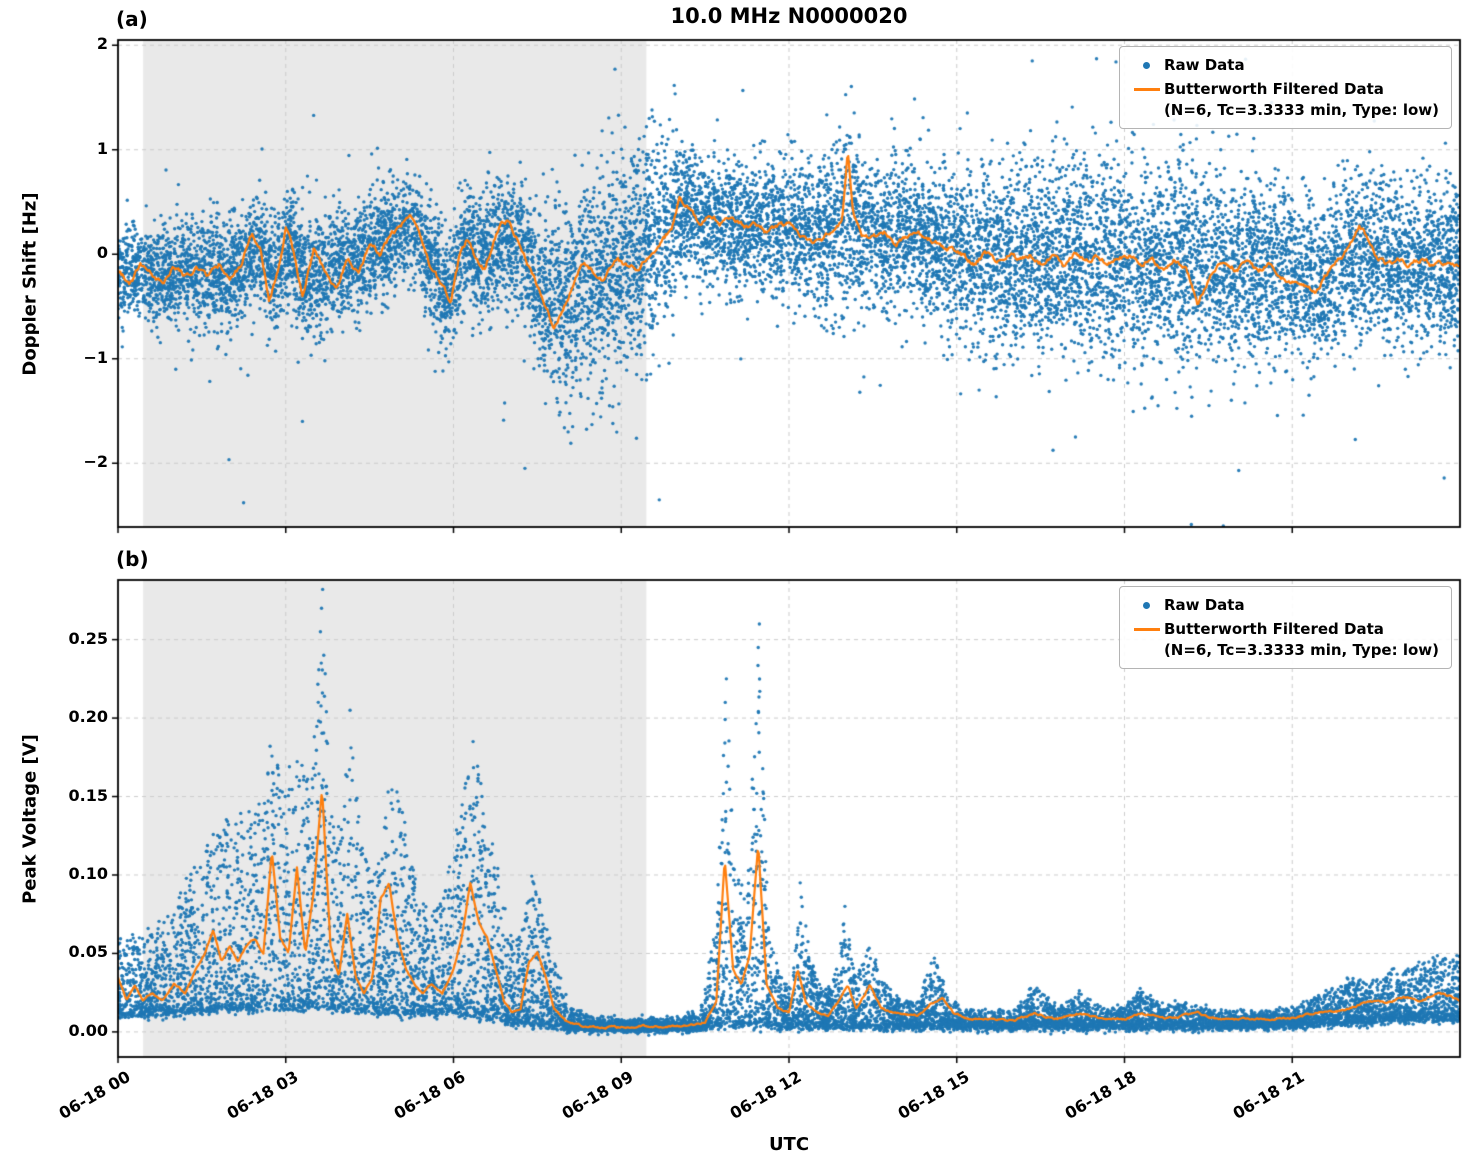 The height and width of the screenshot is (1172, 1472). Describe the element at coordinates (262, 1095) in the screenshot. I see `x-tick-label: 06-18 03` at that location.